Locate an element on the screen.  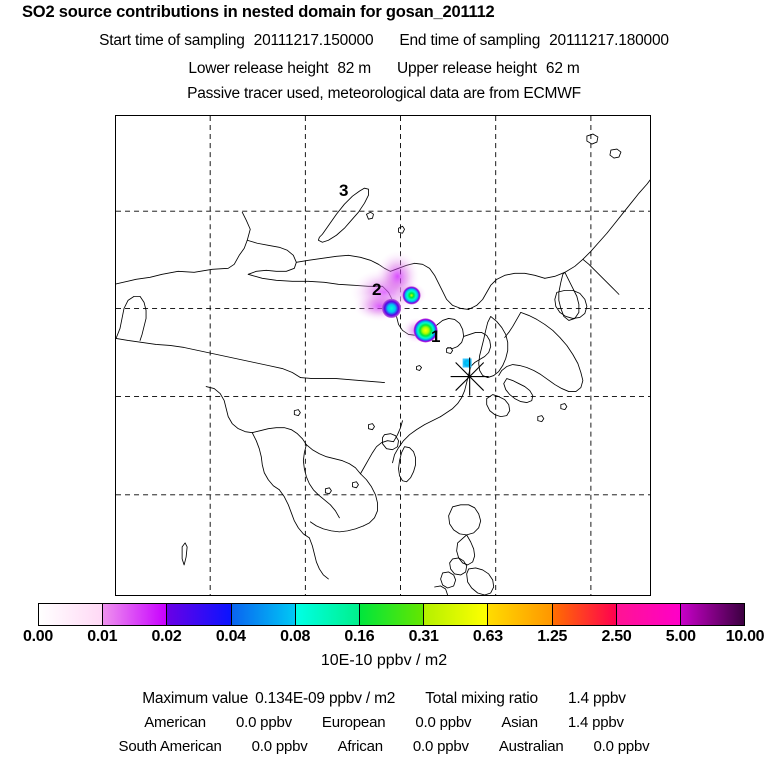
start-time-value: 20111217.150000 is located at coordinates (313, 40).